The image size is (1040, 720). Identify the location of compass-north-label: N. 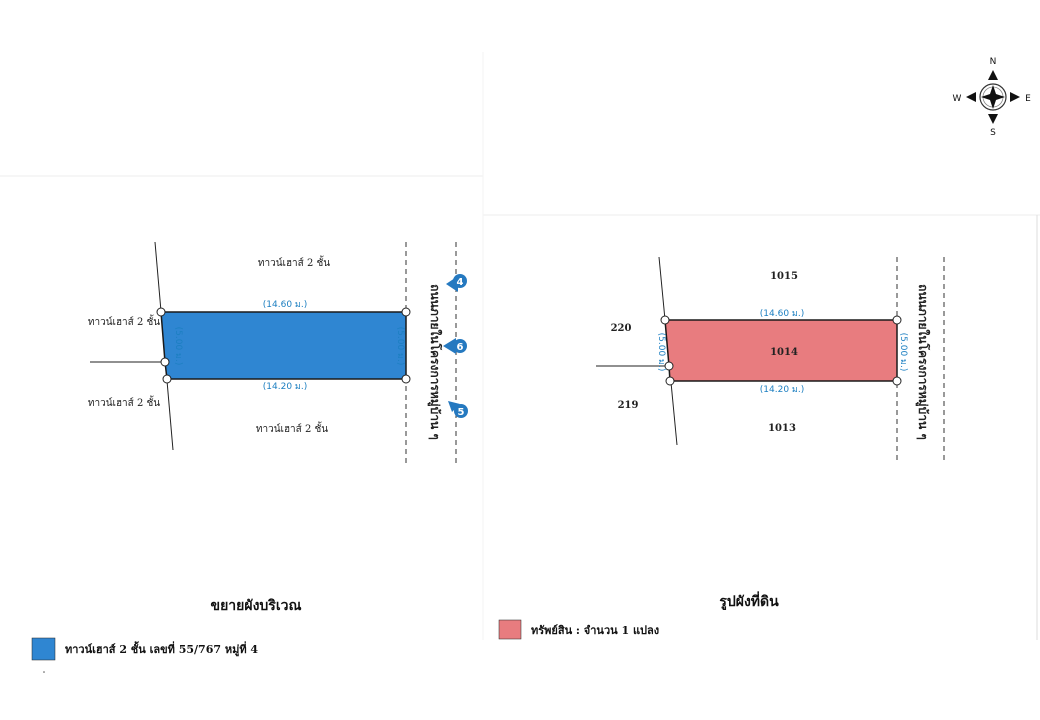
(993, 62).